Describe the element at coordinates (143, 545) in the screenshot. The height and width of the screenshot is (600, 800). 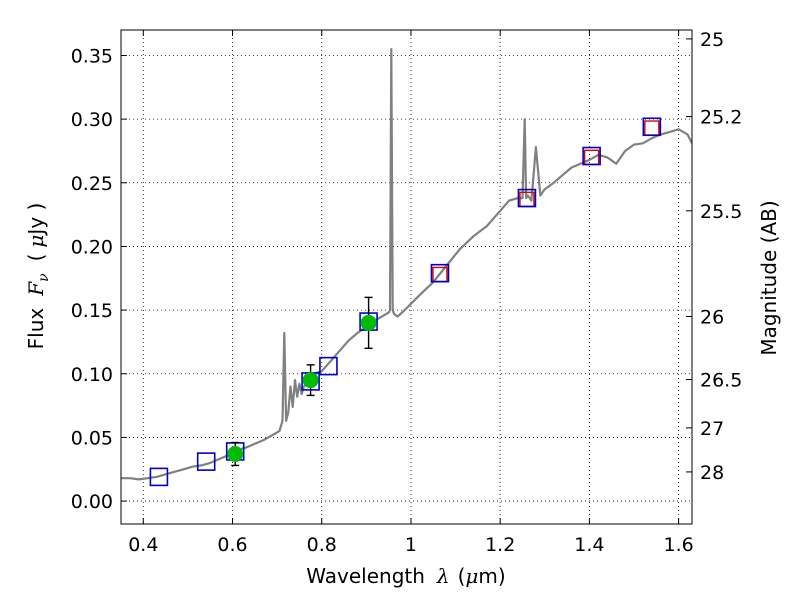
I see `x-tick-label: 0.4` at that location.